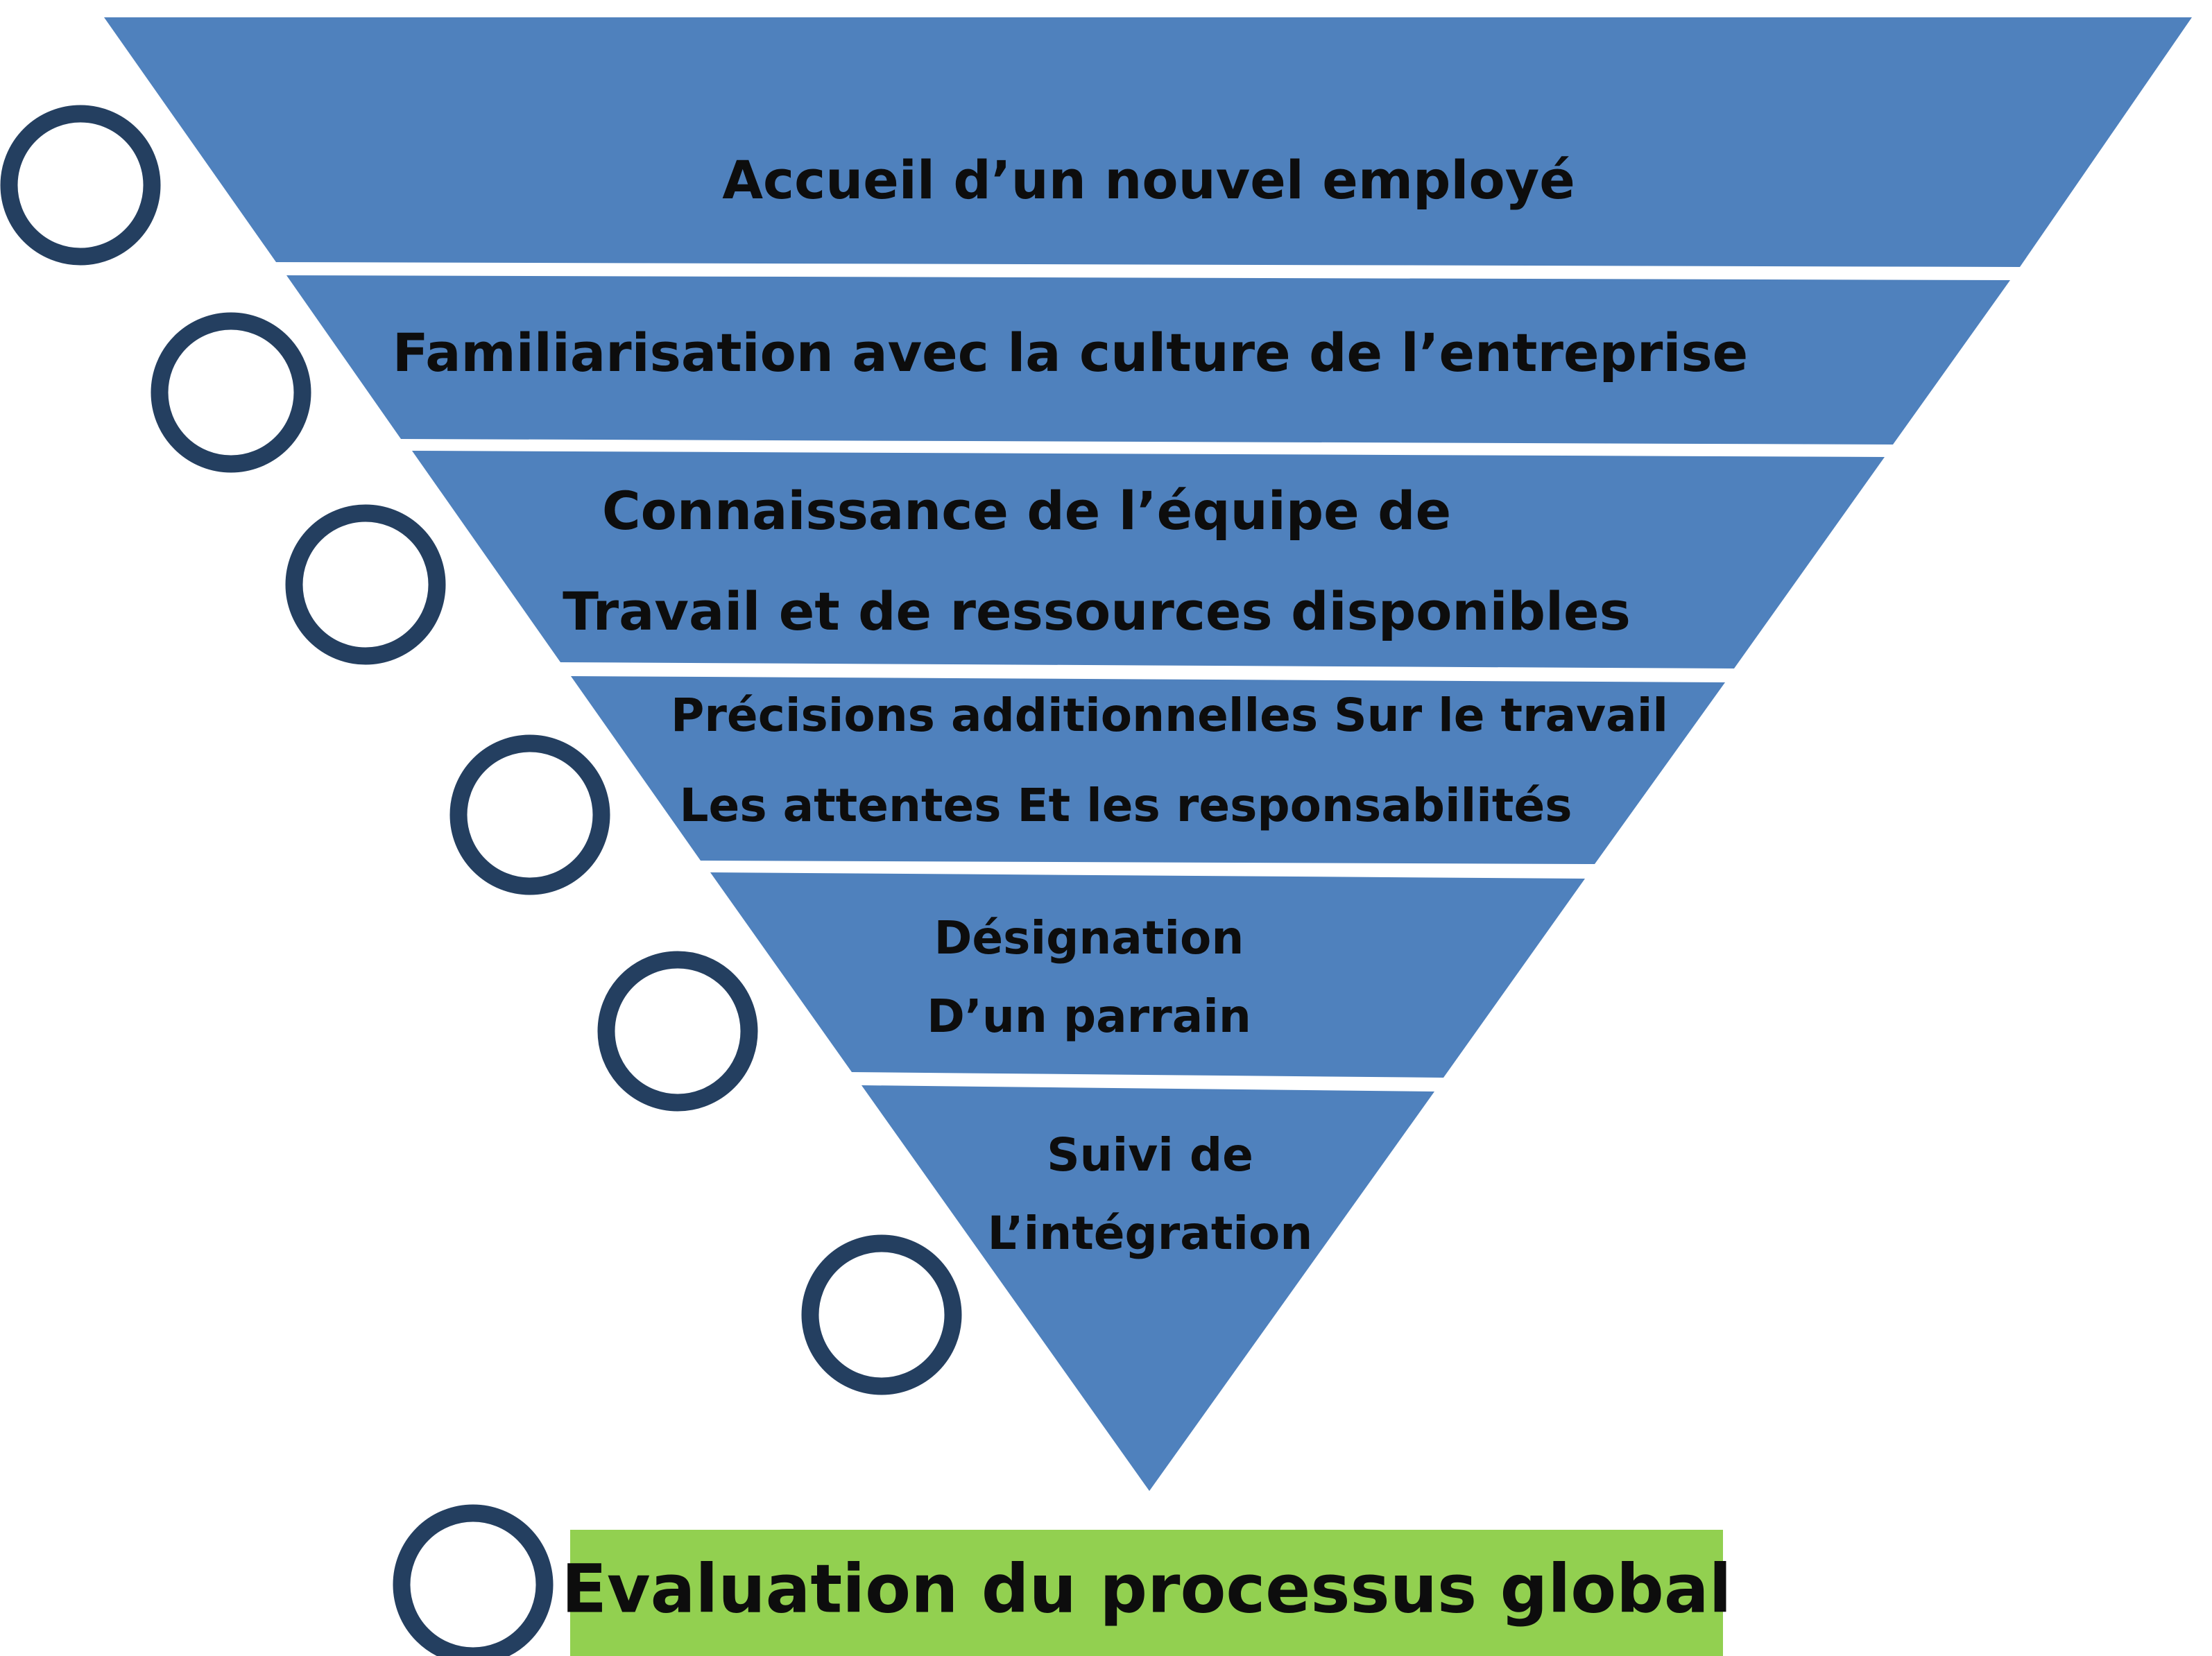 The image size is (2212, 1656). I want to click on step-1-line-1: Accueil d’un nouvel employé, so click(1148, 180).